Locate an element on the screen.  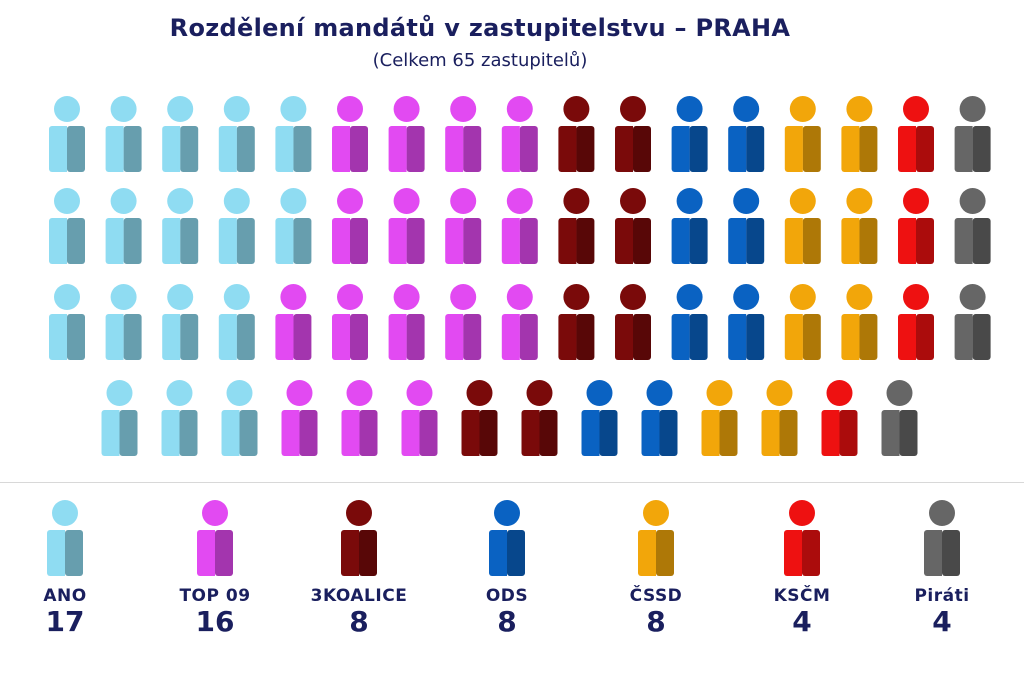
legend-person-cssd is located at coordinates (656, 538).